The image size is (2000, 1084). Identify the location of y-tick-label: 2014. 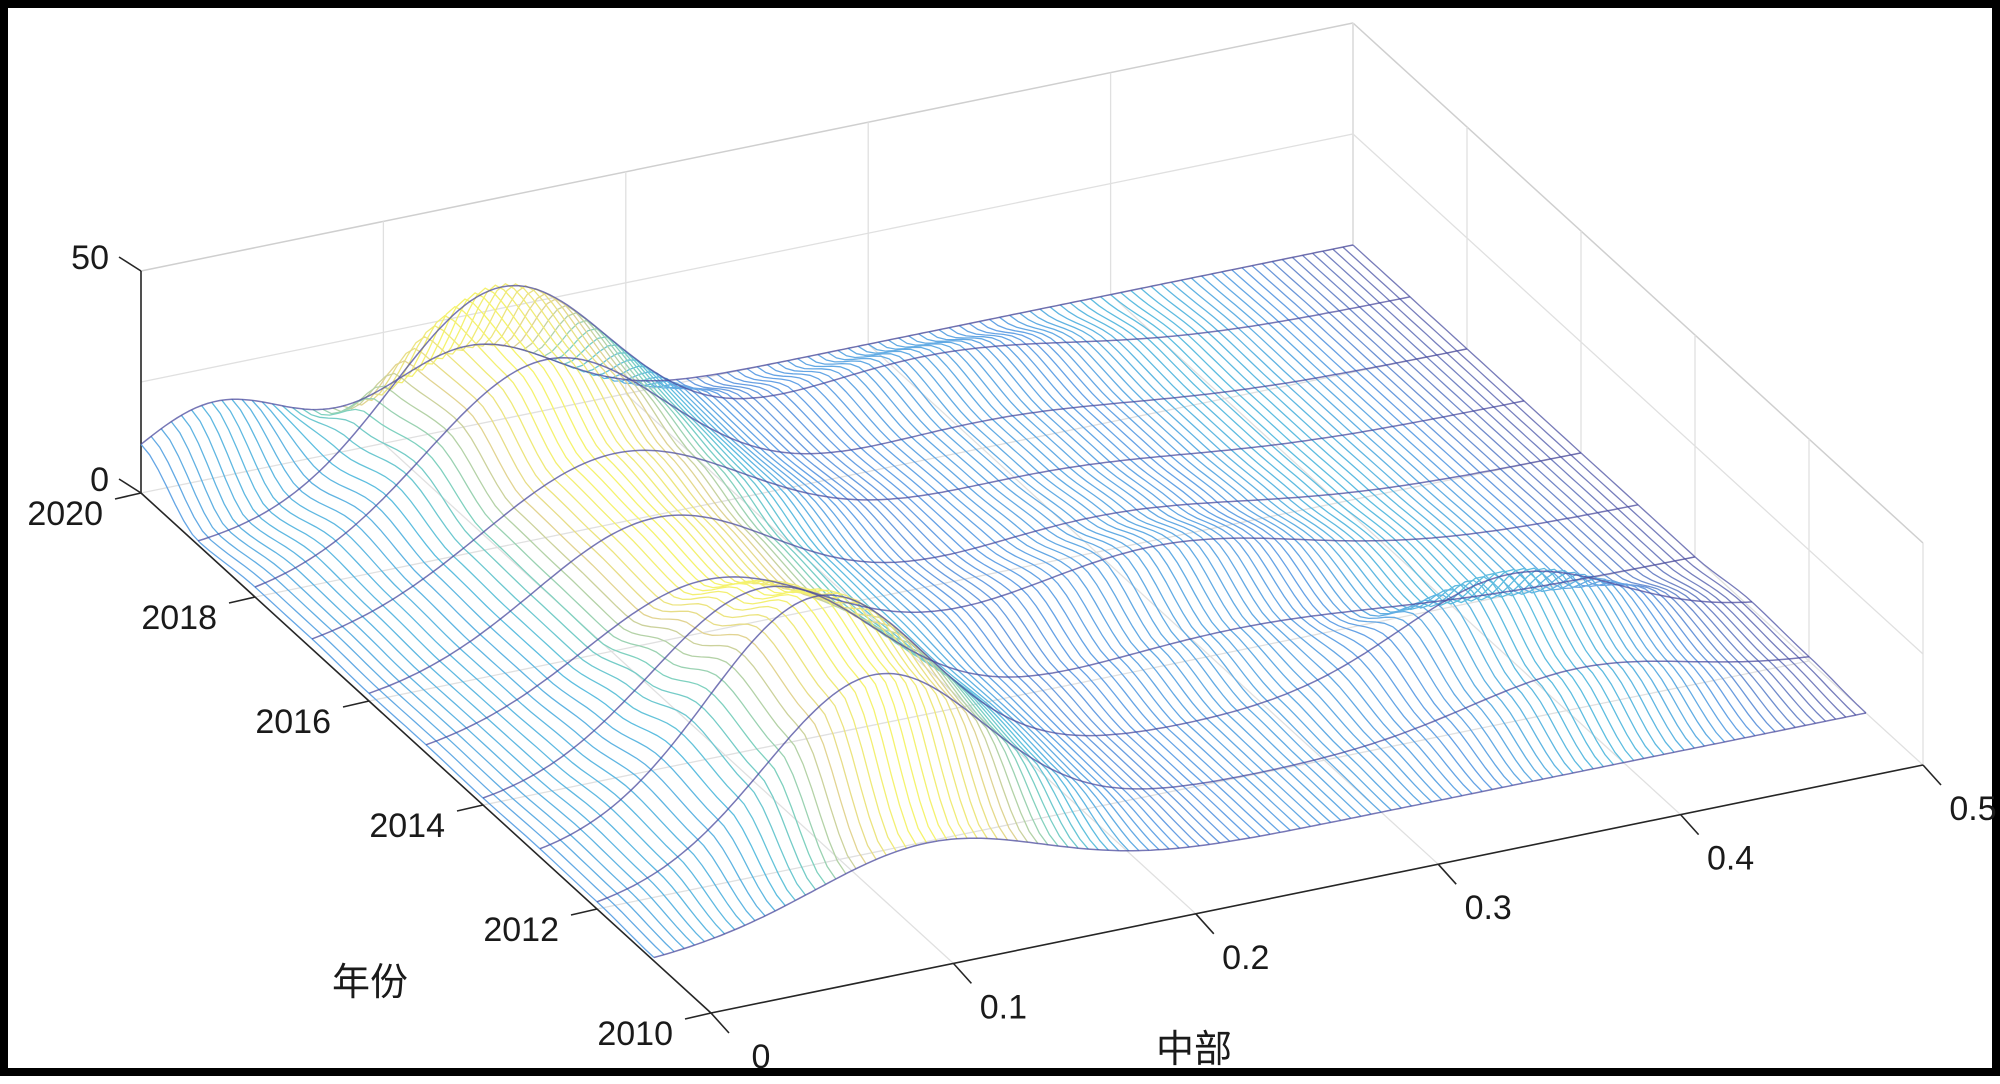
(407, 826).